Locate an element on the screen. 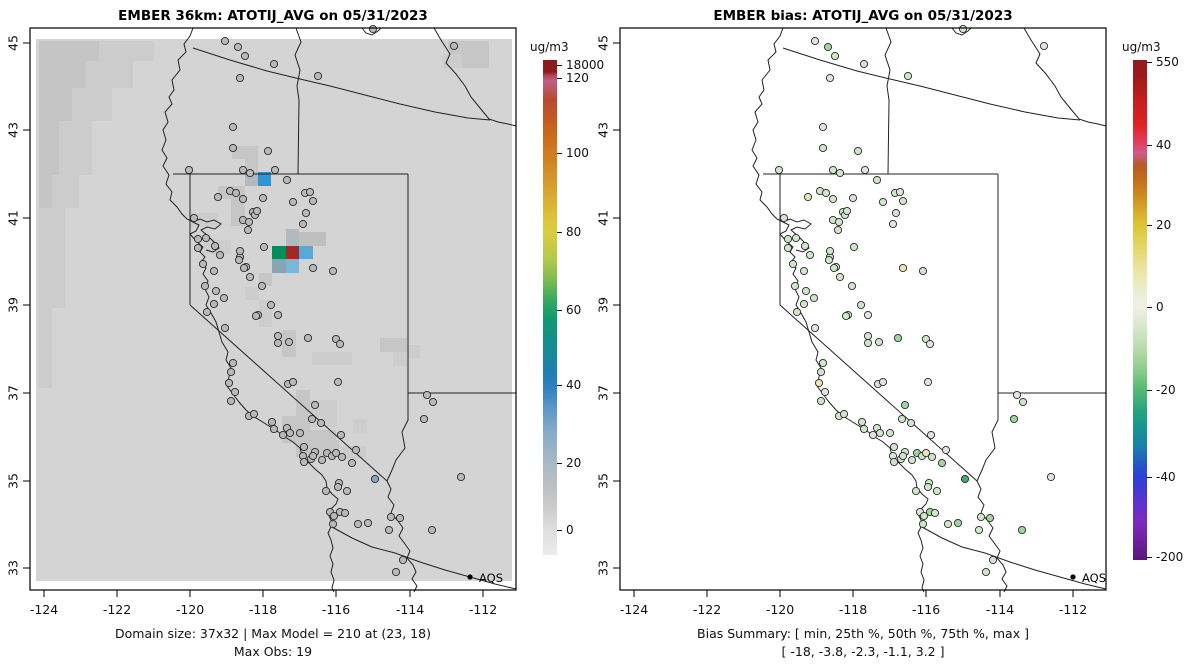 The image size is (1200, 672). colorbar-tick-label: 20 is located at coordinates (574, 463).